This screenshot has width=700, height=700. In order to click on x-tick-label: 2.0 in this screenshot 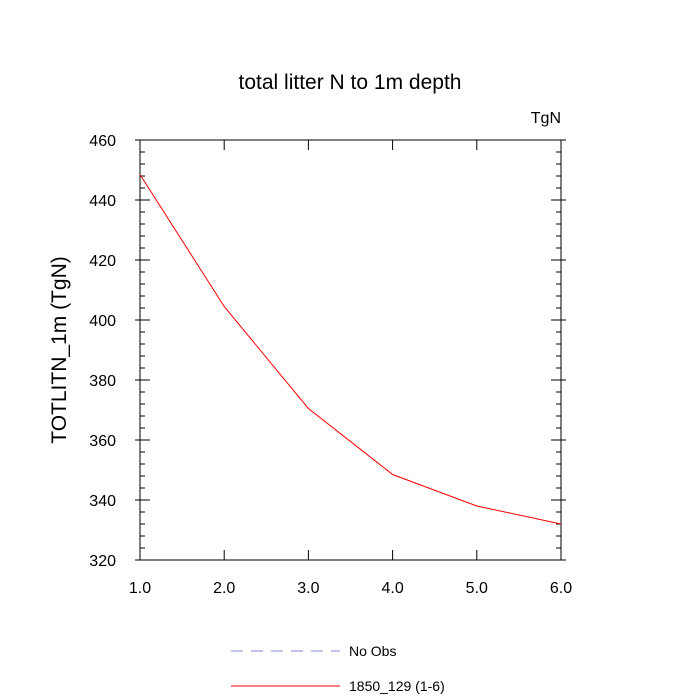, I will do `click(224, 588)`.